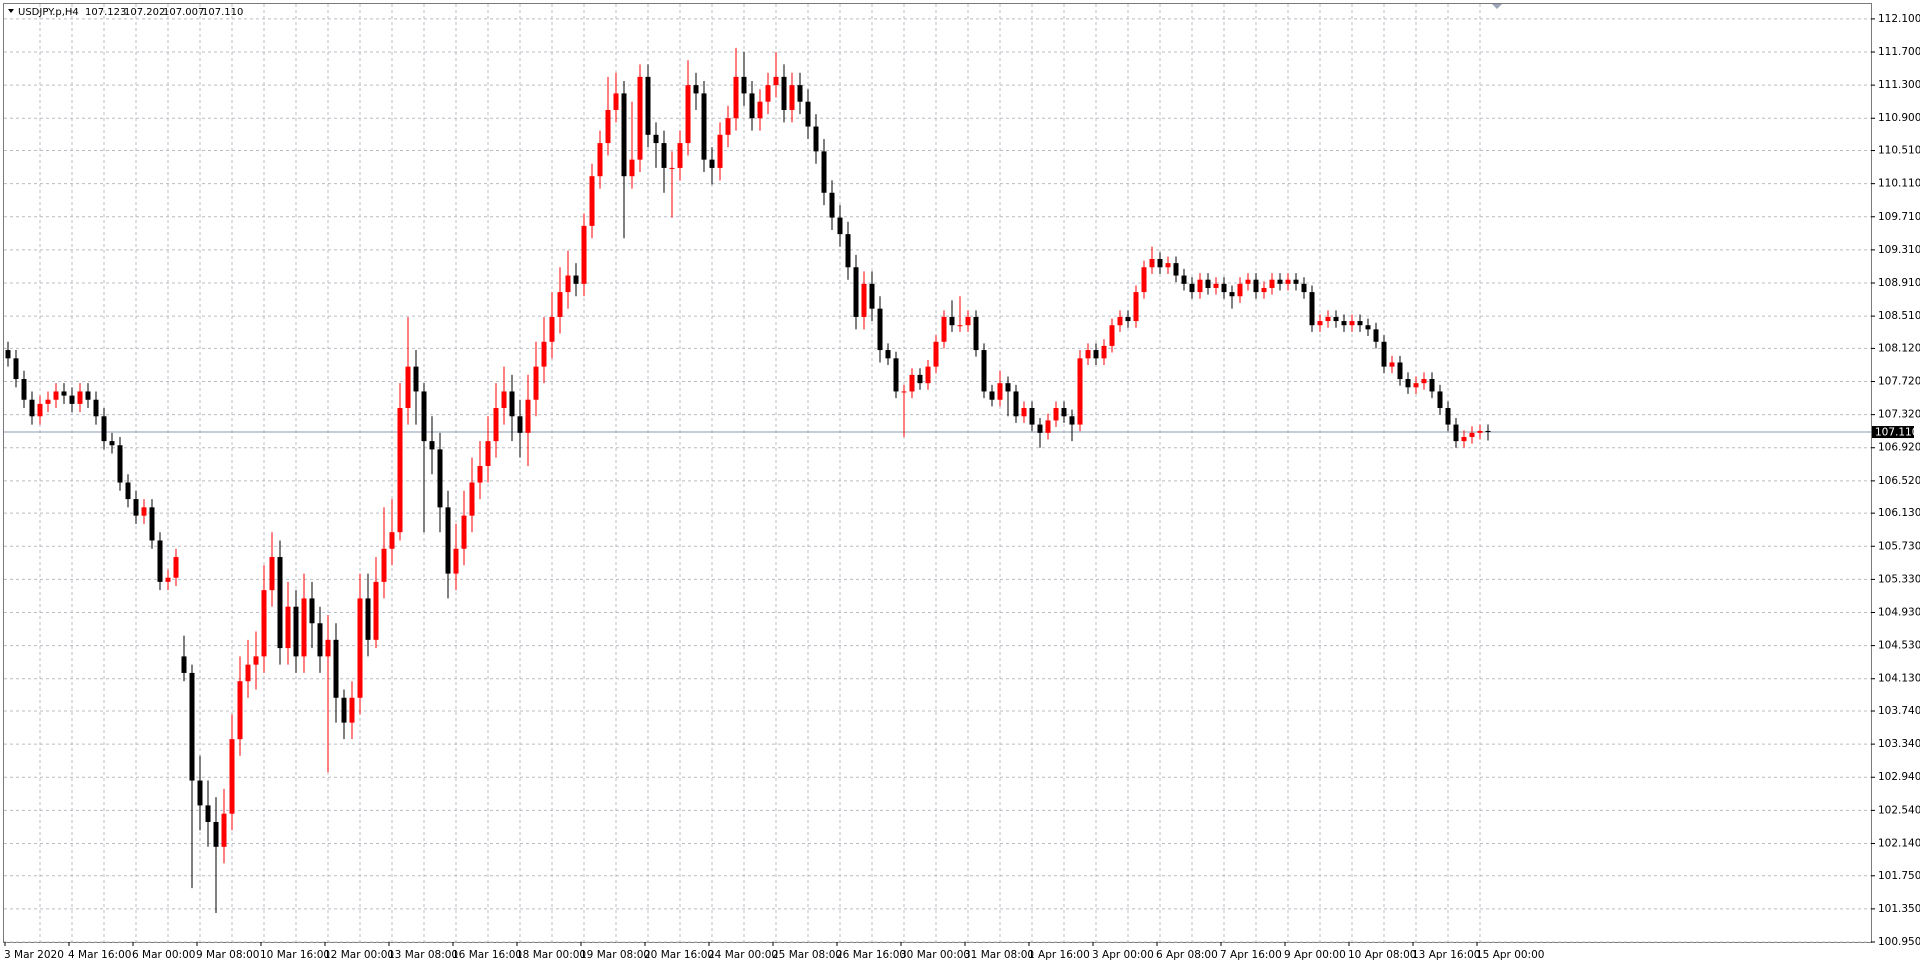 Image resolution: width=1920 pixels, height=968 pixels. Describe the element at coordinates (1899, 646) in the screenshot. I see `y-tick-label: 104.530` at that location.